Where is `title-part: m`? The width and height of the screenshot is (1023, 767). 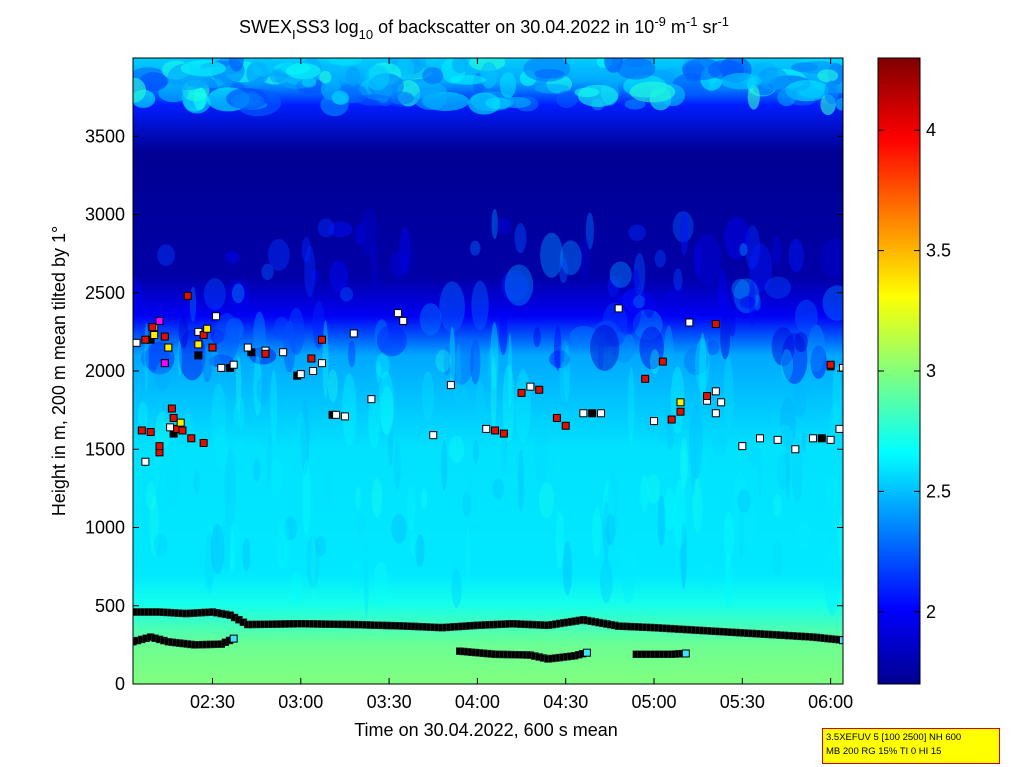 title-part: m is located at coordinates (676, 27).